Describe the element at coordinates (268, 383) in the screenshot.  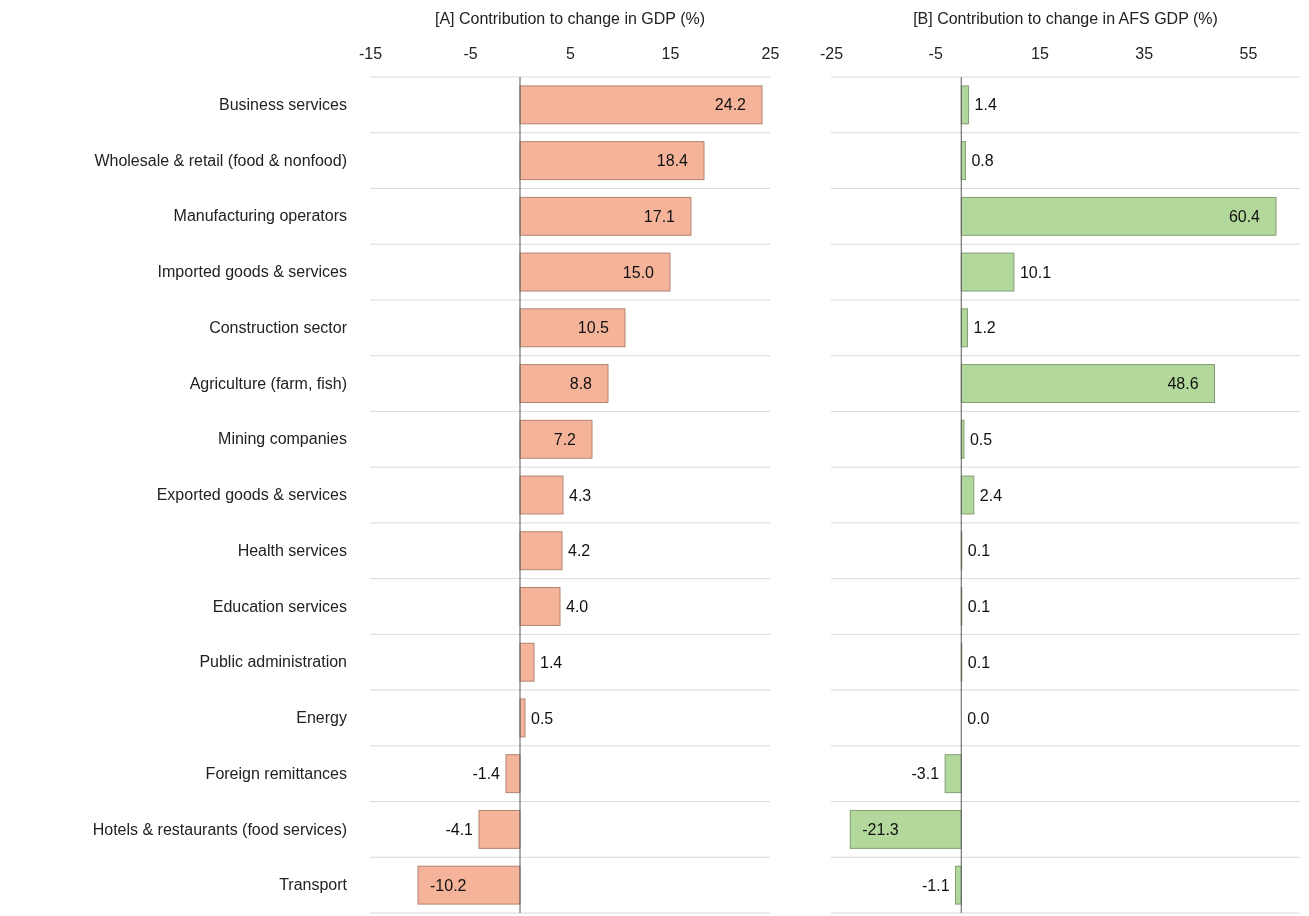
I see `y-tick-label: Agriculture (farm, fish)` at that location.